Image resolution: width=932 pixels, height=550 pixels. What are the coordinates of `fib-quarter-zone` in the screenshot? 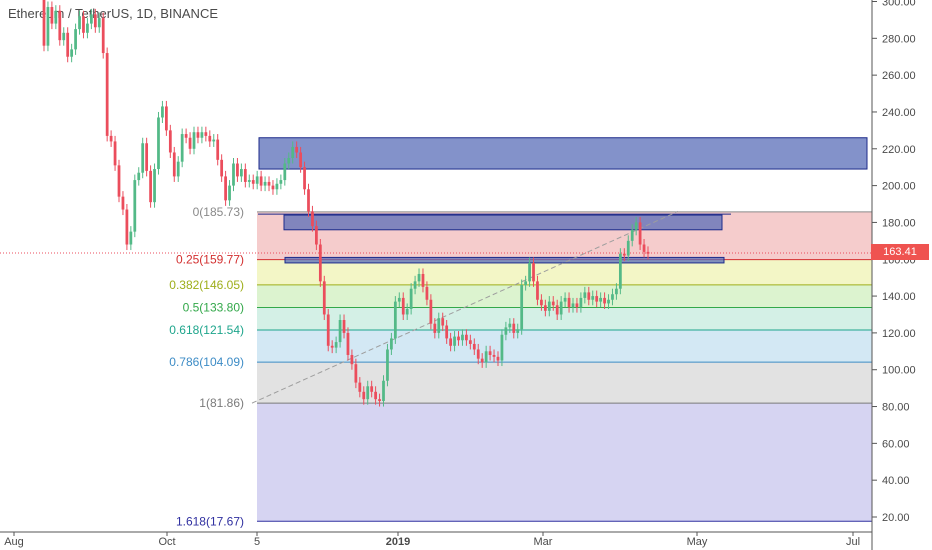 It's located at (504, 260).